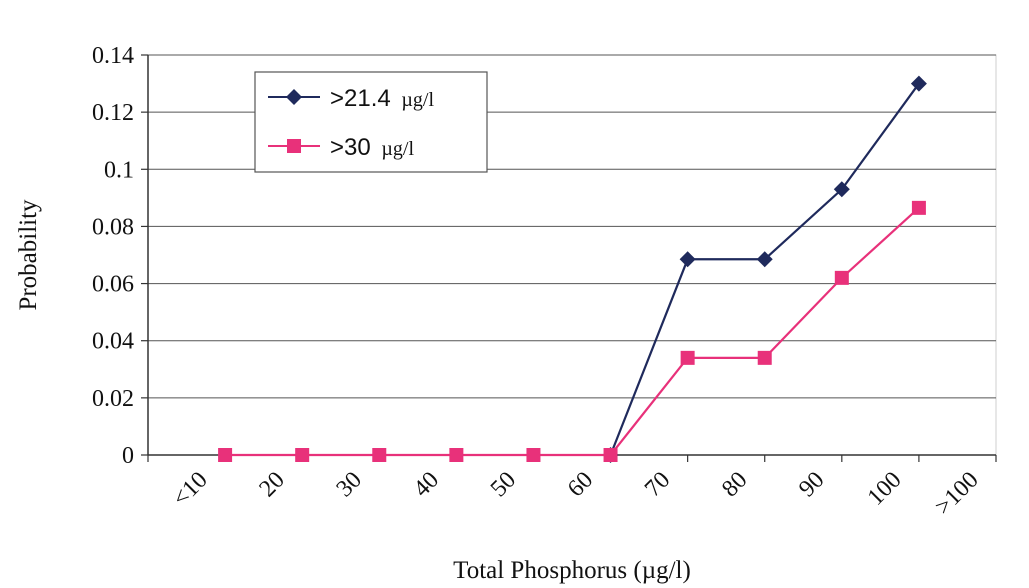 Image resolution: width=1029 pixels, height=588 pixels. I want to click on legend-label-series-1: >21.4 µg/l, so click(382, 98).